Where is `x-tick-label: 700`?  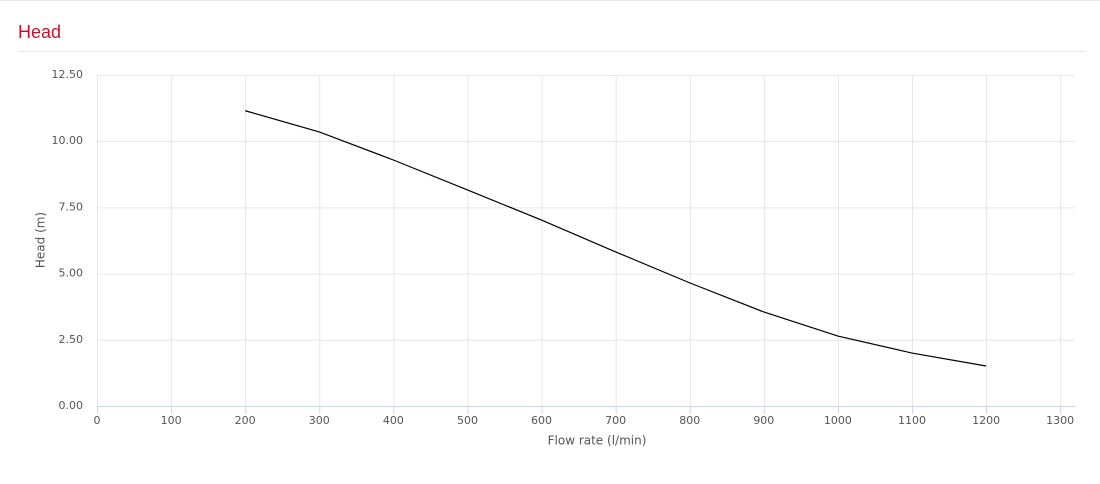 x-tick-label: 700 is located at coordinates (615, 420).